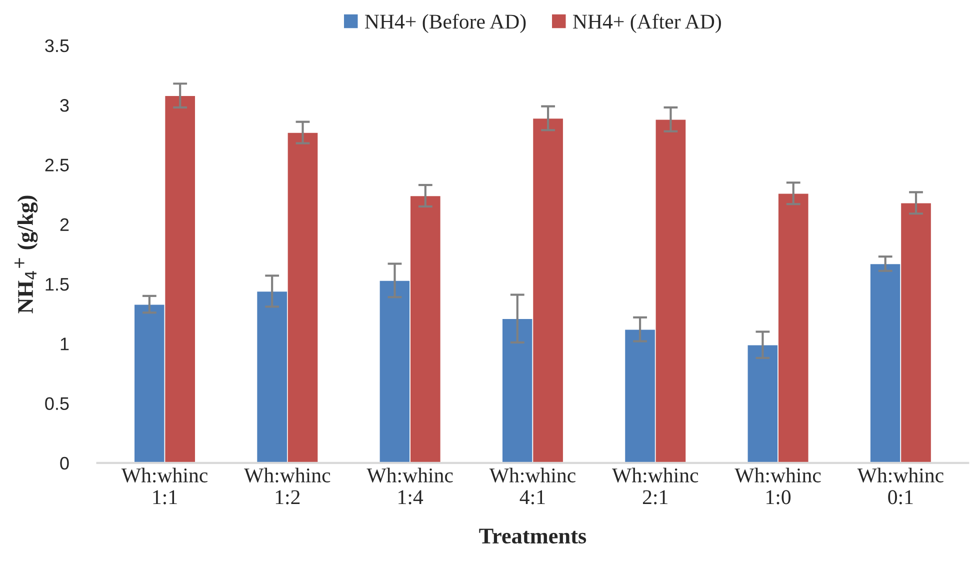  I want to click on y-tick-label: 2, so click(64, 224).